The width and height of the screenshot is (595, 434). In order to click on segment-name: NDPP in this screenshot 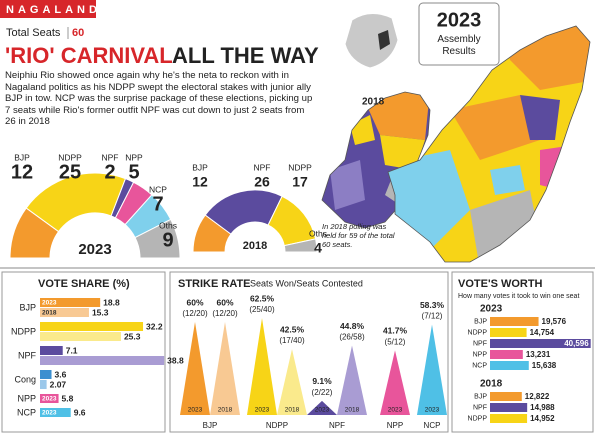, I will do `click(300, 167)`.